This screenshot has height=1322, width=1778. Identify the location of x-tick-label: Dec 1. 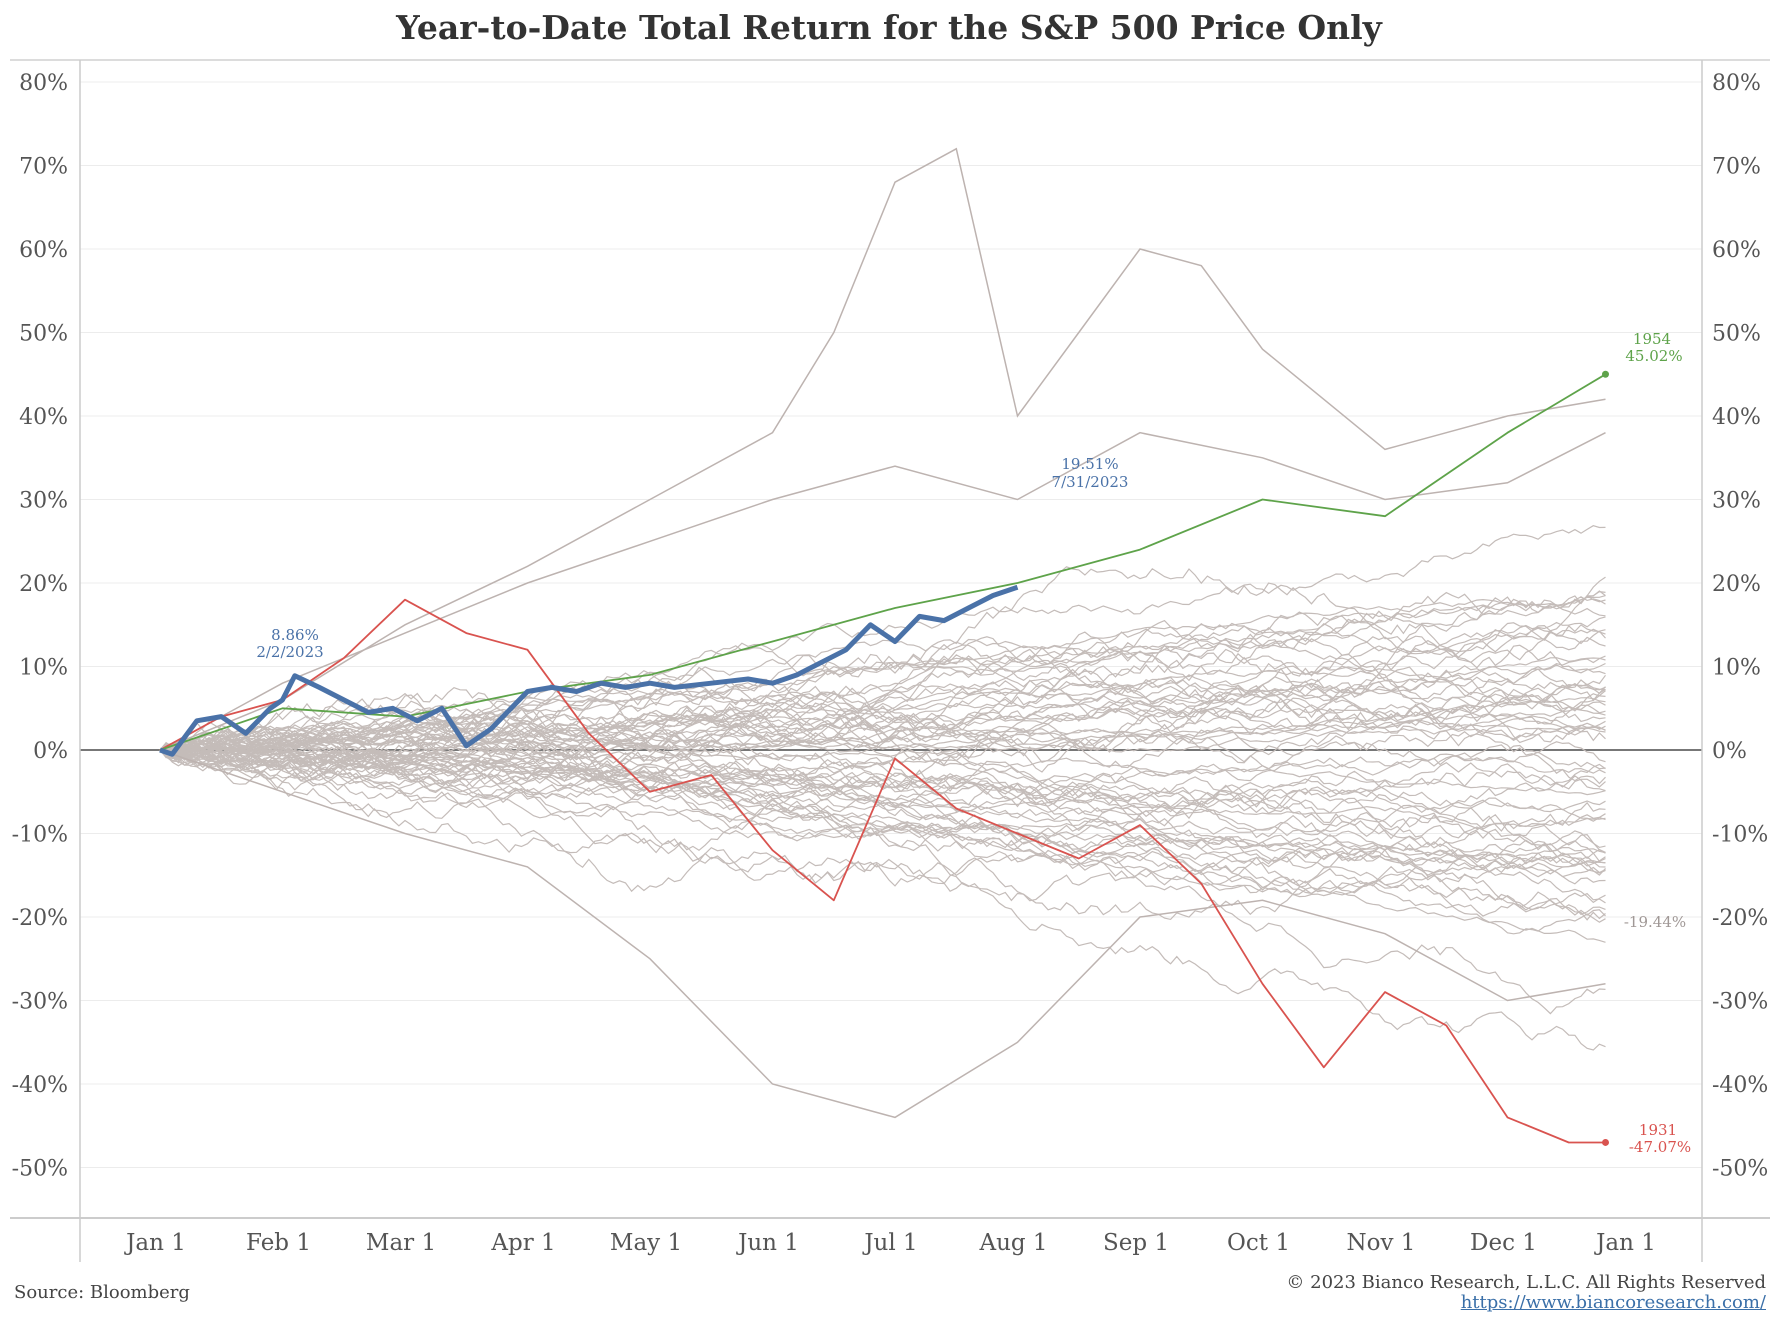
(1503, 1243).